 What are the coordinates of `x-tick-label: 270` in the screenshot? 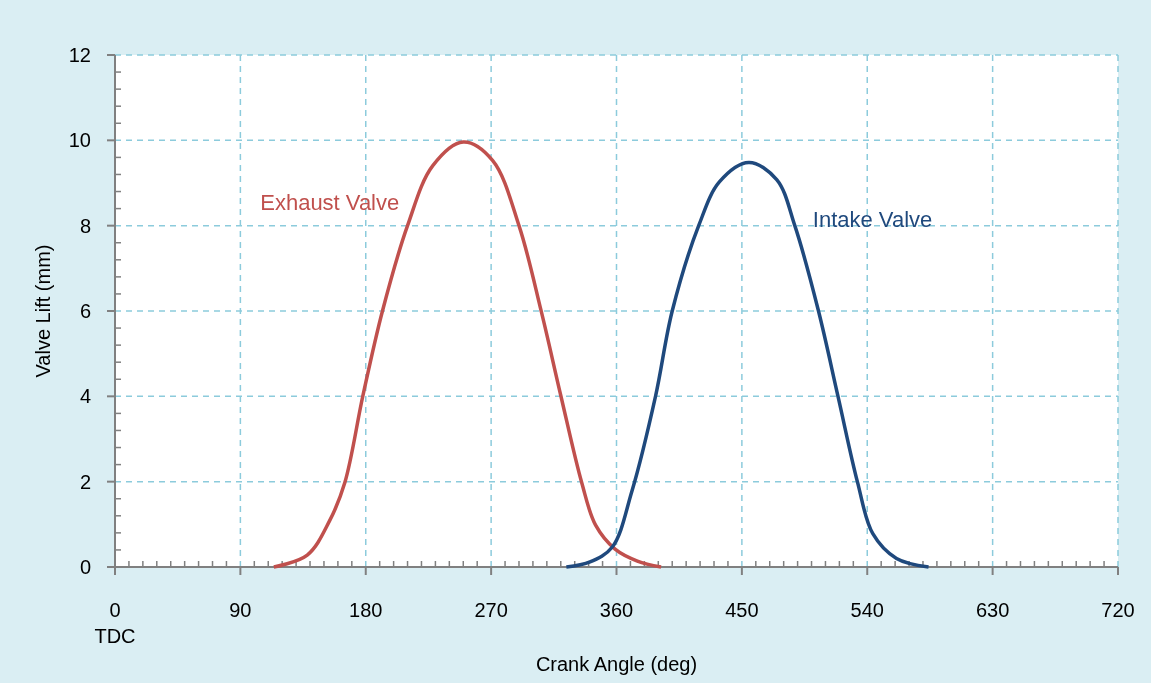 It's located at (491, 610).